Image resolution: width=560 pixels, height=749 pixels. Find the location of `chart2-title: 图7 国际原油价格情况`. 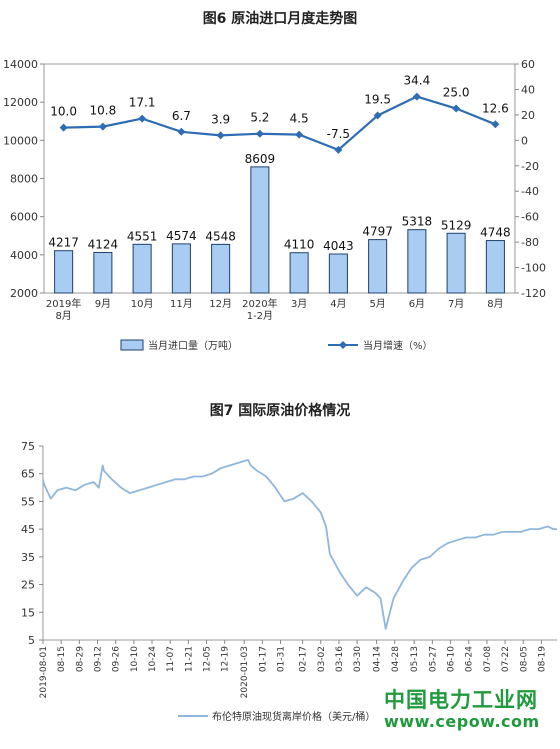

chart2-title: 图7 国际原油价格情况 is located at coordinates (280, 411).